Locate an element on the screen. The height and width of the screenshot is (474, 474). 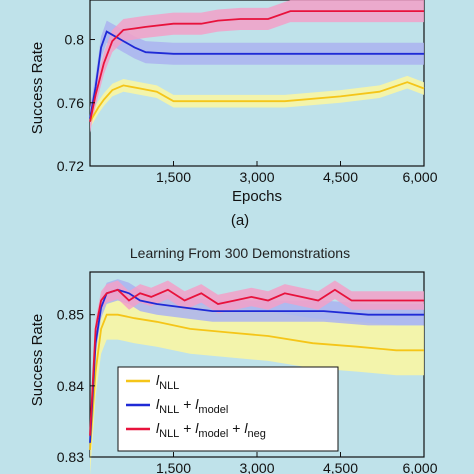
x-ticks-b: 1,500 3,000 4,500 6,000 is located at coordinates (297, 463).